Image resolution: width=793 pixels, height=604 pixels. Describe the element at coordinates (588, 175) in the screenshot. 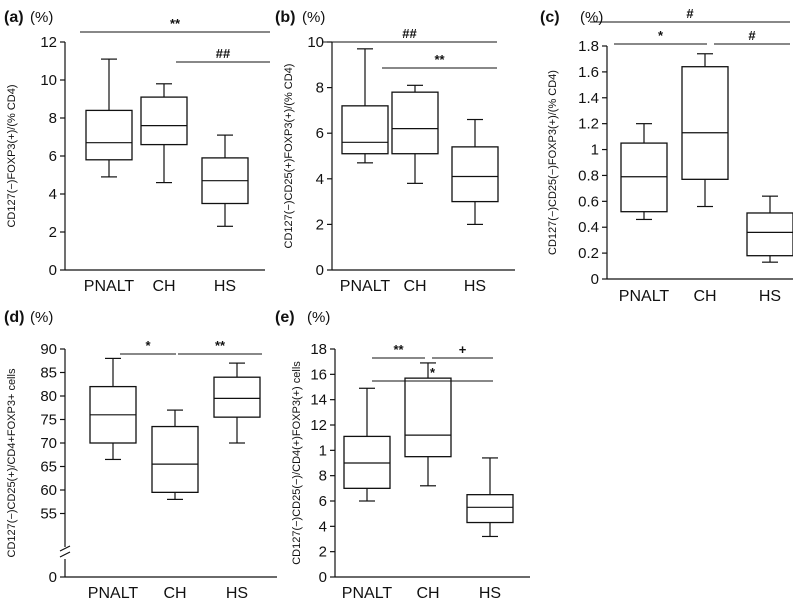

I see `y-tick-label: 0.8` at that location.